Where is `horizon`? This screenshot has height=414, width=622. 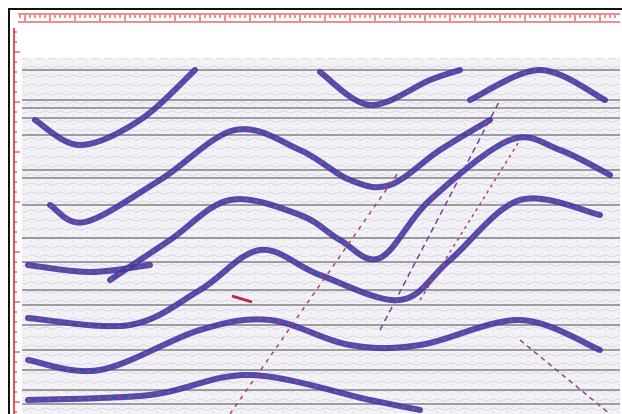
horizon is located at coordinates (390, 88).